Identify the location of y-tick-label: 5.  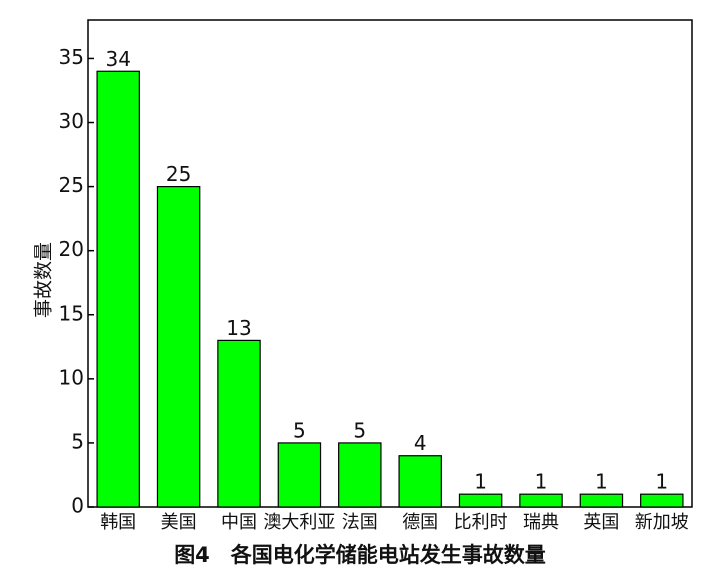
(77, 441).